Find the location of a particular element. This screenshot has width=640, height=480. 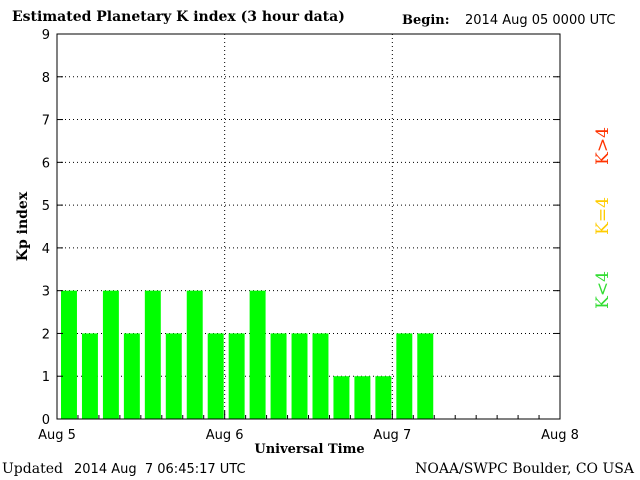

y-tick-label: 5 is located at coordinates (46, 206).